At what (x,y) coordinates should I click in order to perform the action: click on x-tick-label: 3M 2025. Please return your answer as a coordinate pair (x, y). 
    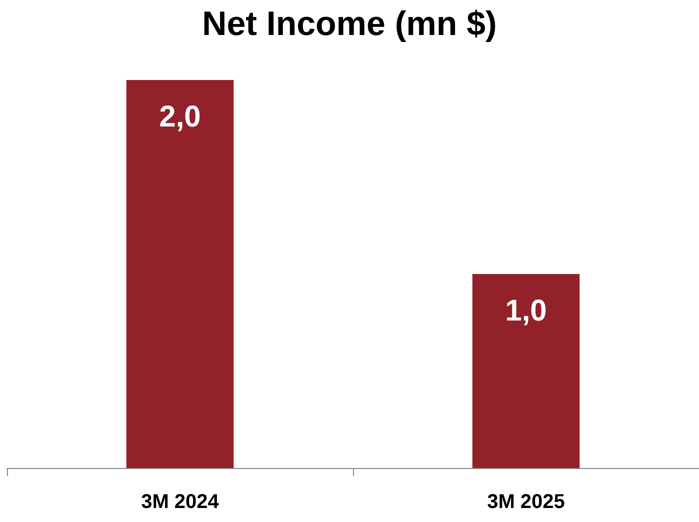
    Looking at the image, I should click on (526, 502).